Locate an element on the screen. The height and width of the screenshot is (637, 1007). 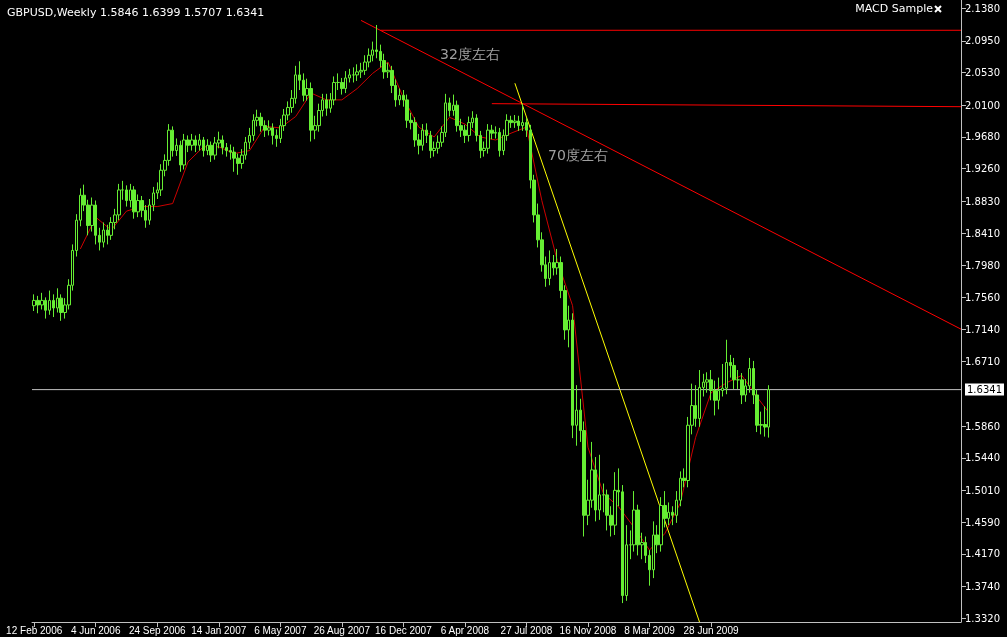
y-tick-label: 1.4170 is located at coordinates (982, 554).